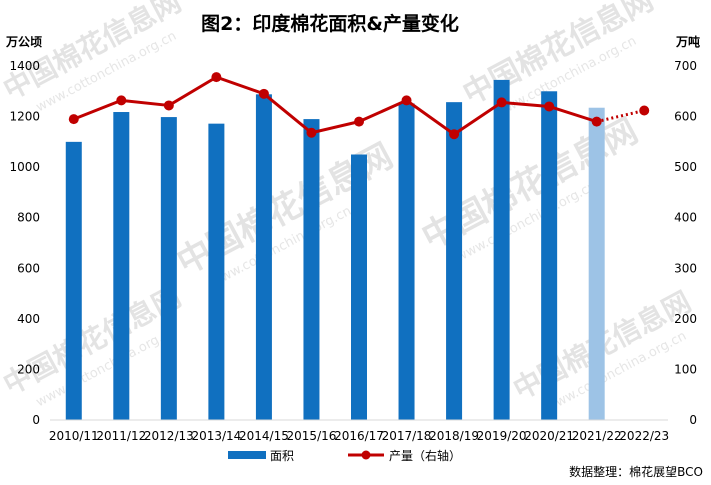 The image size is (711, 485). Describe the element at coordinates (24, 167) in the screenshot. I see `left-tick-label: 1000` at that location.